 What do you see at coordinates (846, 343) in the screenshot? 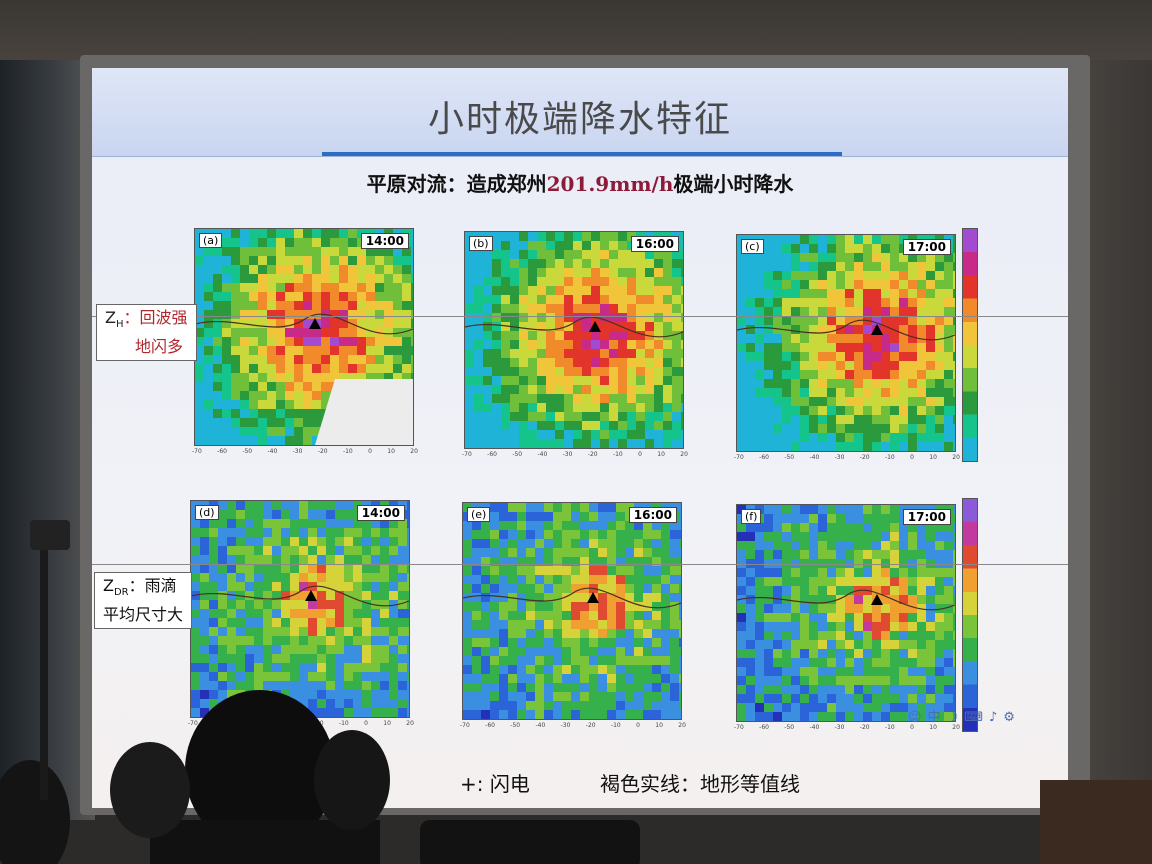
I see `radar-panel-c: (c) 17:00` at bounding box center [846, 343].